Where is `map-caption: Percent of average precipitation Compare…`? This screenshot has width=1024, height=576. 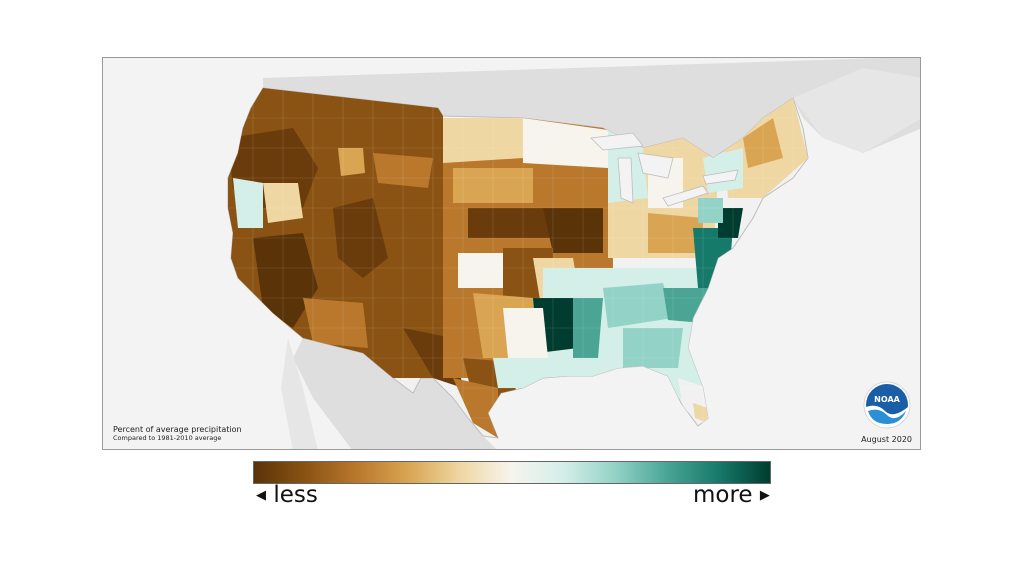
map-caption: Percent of average precipitation Compare… is located at coordinates (177, 433).